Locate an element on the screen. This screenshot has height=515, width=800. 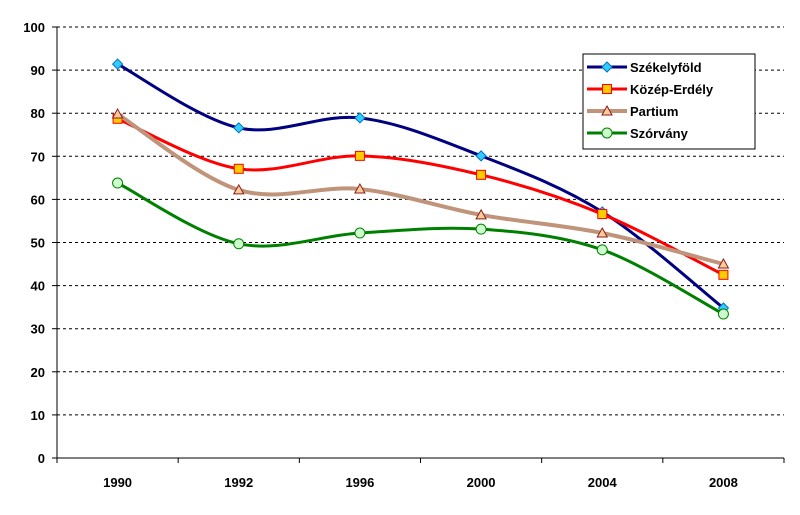
legend-label: Székelyföld is located at coordinates (666, 67).